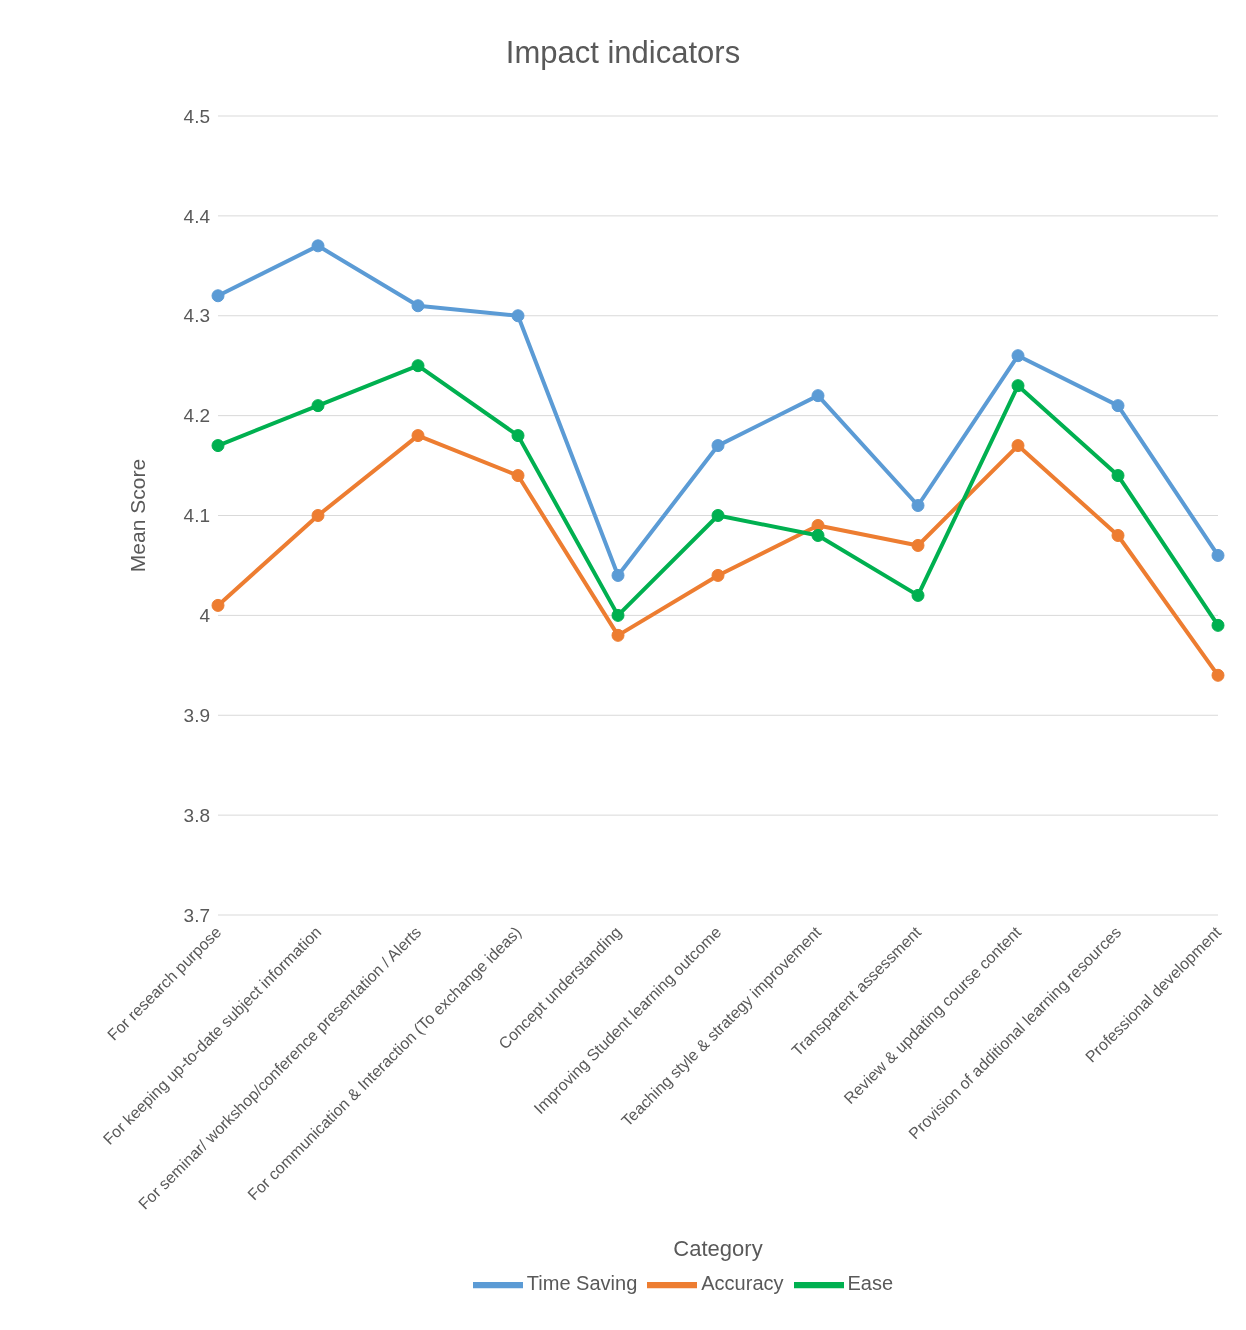 Image resolution: width=1246 pixels, height=1330 pixels. What do you see at coordinates (196, 516) in the screenshot?
I see `y-tick-label: 4.1` at bounding box center [196, 516].